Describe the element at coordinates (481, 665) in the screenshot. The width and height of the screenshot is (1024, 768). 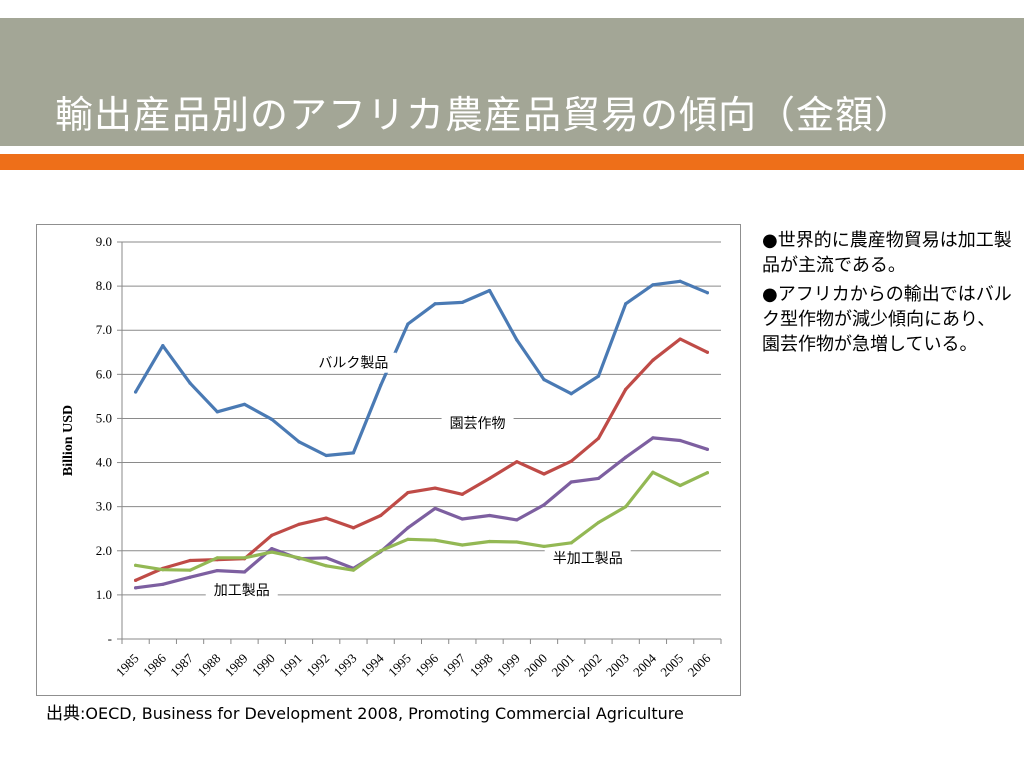
I see `x-tick-label: 1998` at that location.